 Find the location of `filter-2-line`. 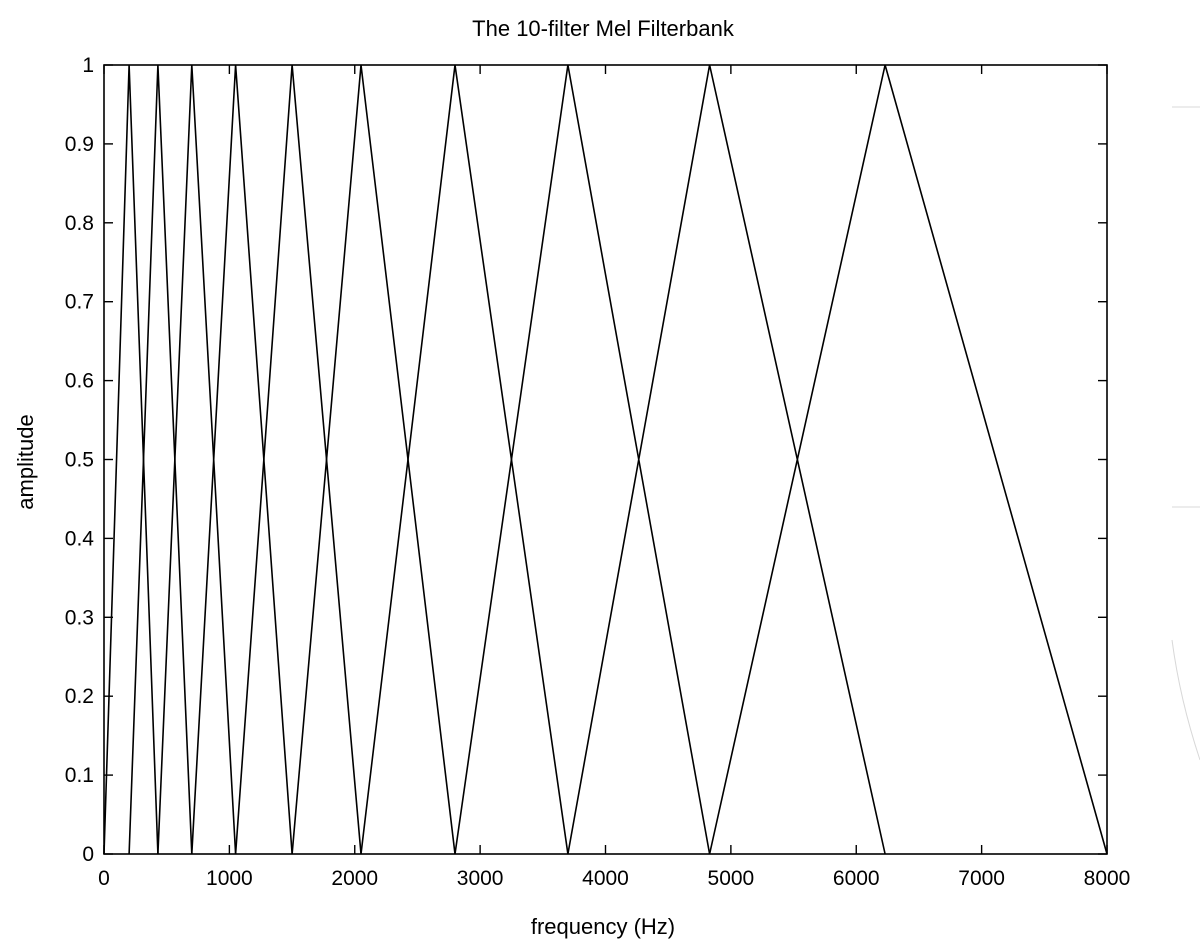

filter-2-line is located at coordinates (160, 459).